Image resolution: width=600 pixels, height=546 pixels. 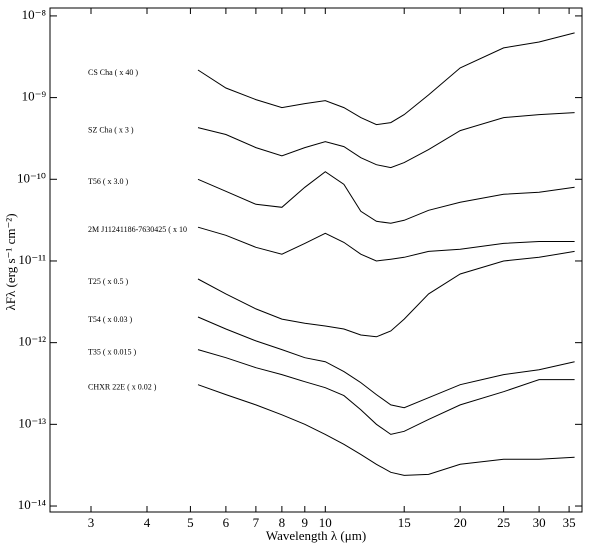 What do you see at coordinates (112, 351) in the screenshot?
I see `series-label: T35 ( x 0.015 )` at bounding box center [112, 351].